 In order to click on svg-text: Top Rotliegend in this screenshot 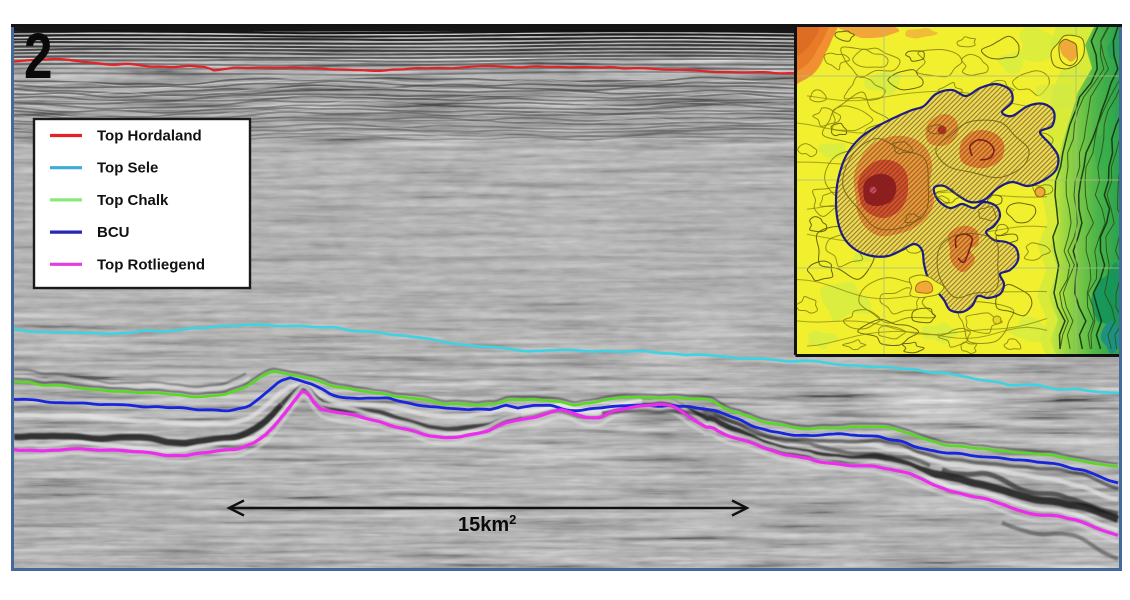, I will do `click(151, 264)`.